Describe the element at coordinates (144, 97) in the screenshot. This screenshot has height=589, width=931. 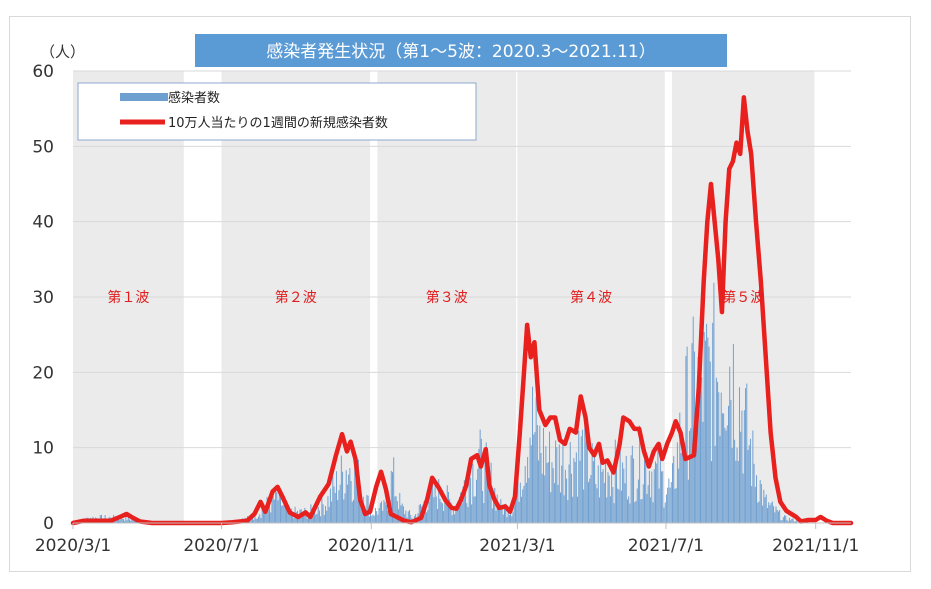
I see `legend-bar-swatch` at that location.